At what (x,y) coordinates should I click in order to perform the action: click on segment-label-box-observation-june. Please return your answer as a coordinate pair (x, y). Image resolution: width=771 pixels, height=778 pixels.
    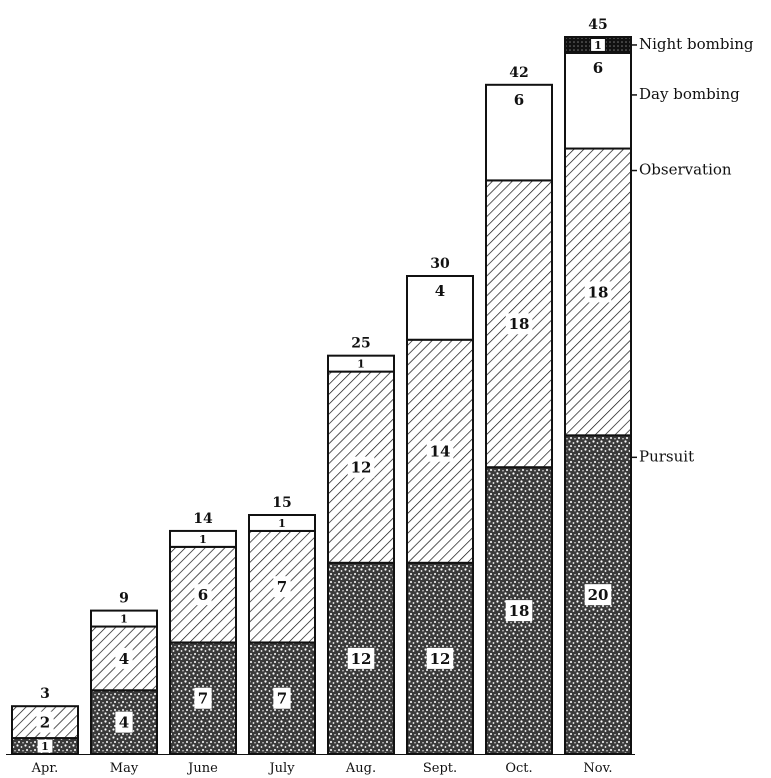
    Looking at the image, I should click on (203, 595).